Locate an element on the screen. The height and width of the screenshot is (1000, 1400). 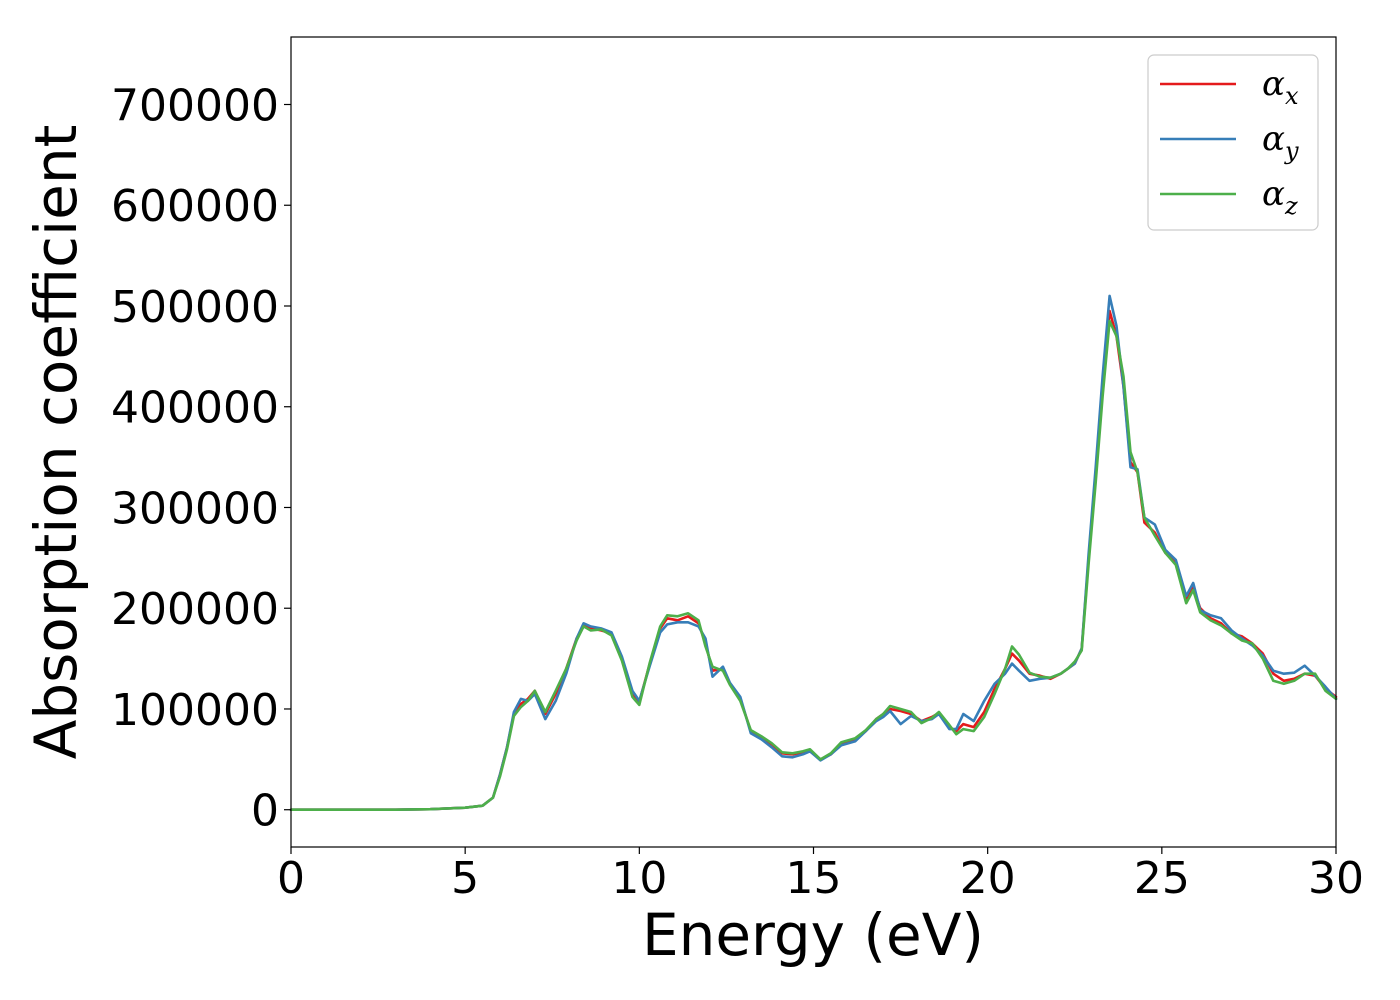
x-tick-label: 15 is located at coordinates (814, 878).